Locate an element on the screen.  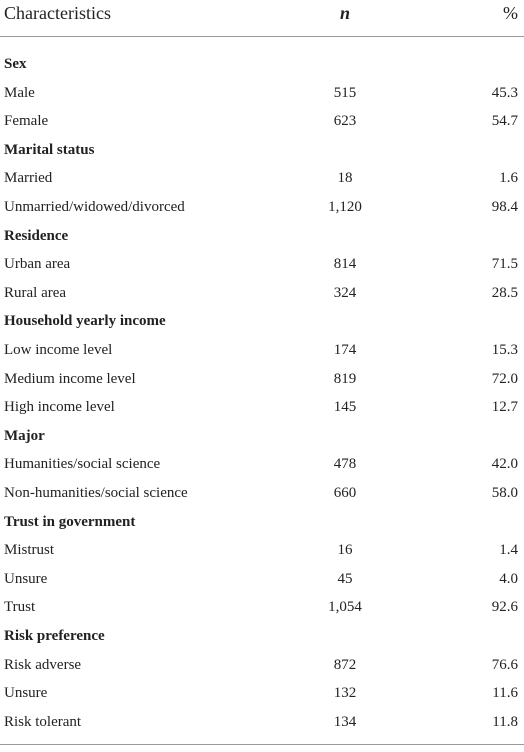
section-label: Major is located at coordinates (24, 435).